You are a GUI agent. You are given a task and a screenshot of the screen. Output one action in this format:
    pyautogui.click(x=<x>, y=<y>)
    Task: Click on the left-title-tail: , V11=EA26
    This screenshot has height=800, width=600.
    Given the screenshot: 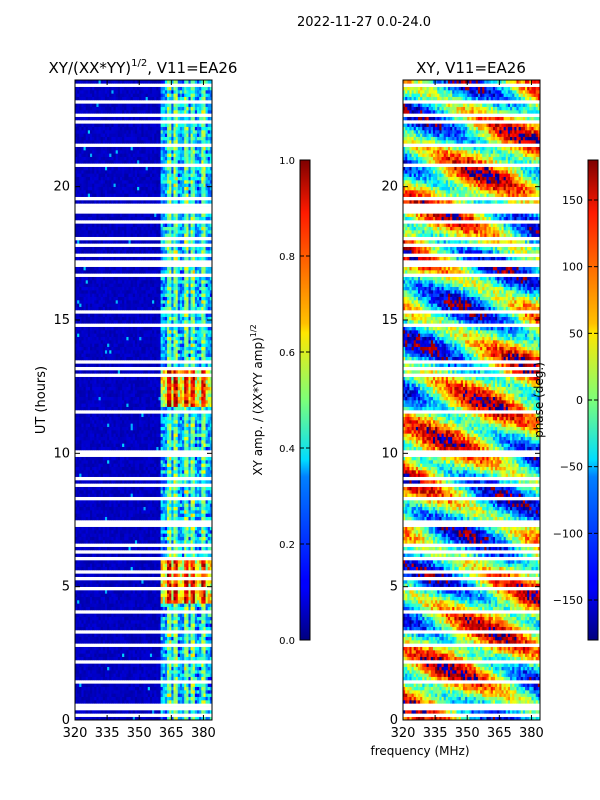 What is the action you would take?
    pyautogui.click(x=192, y=68)
    